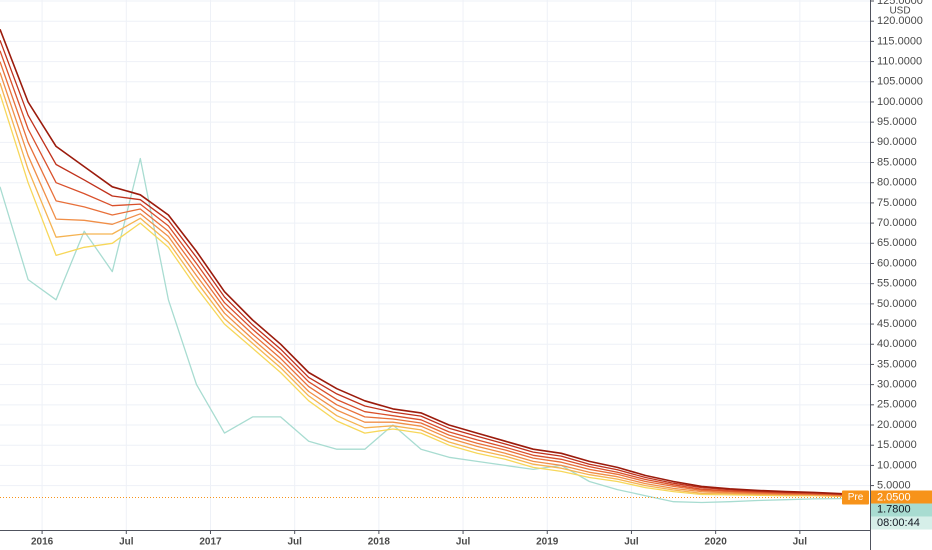  I want to click on y-tick-label: 105.0000, so click(900, 82).